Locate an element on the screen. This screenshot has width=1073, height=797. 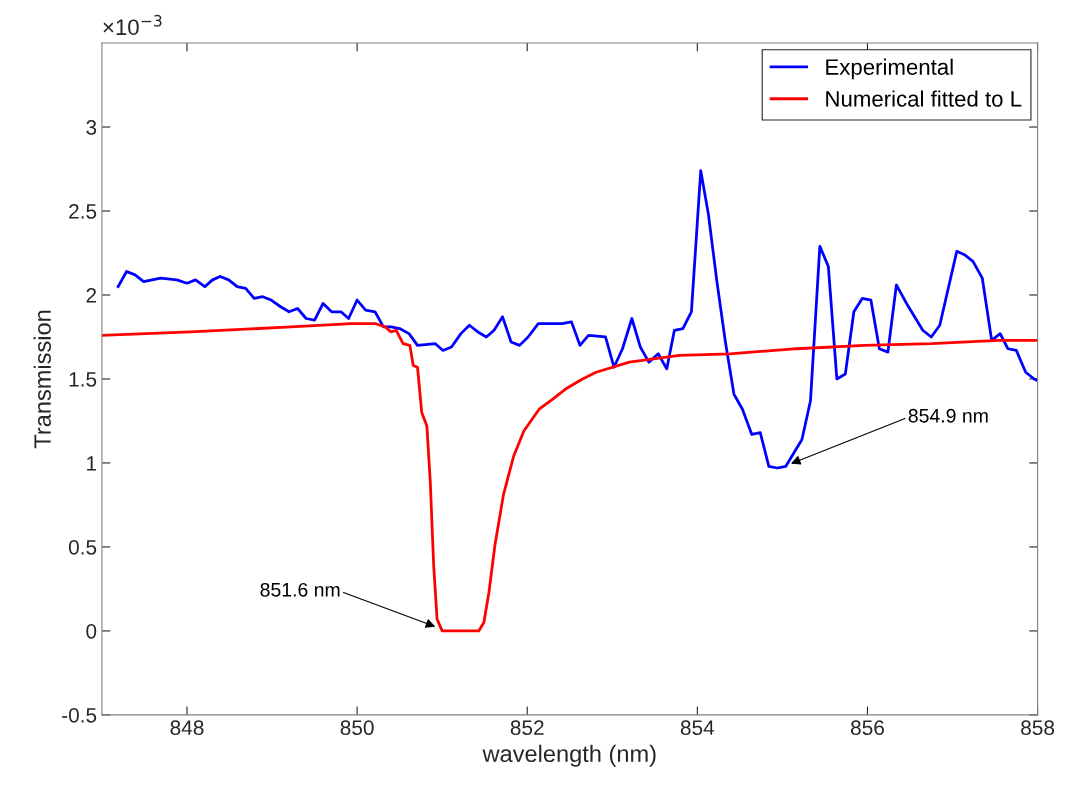
x-tick-label: 850 is located at coordinates (357, 728).